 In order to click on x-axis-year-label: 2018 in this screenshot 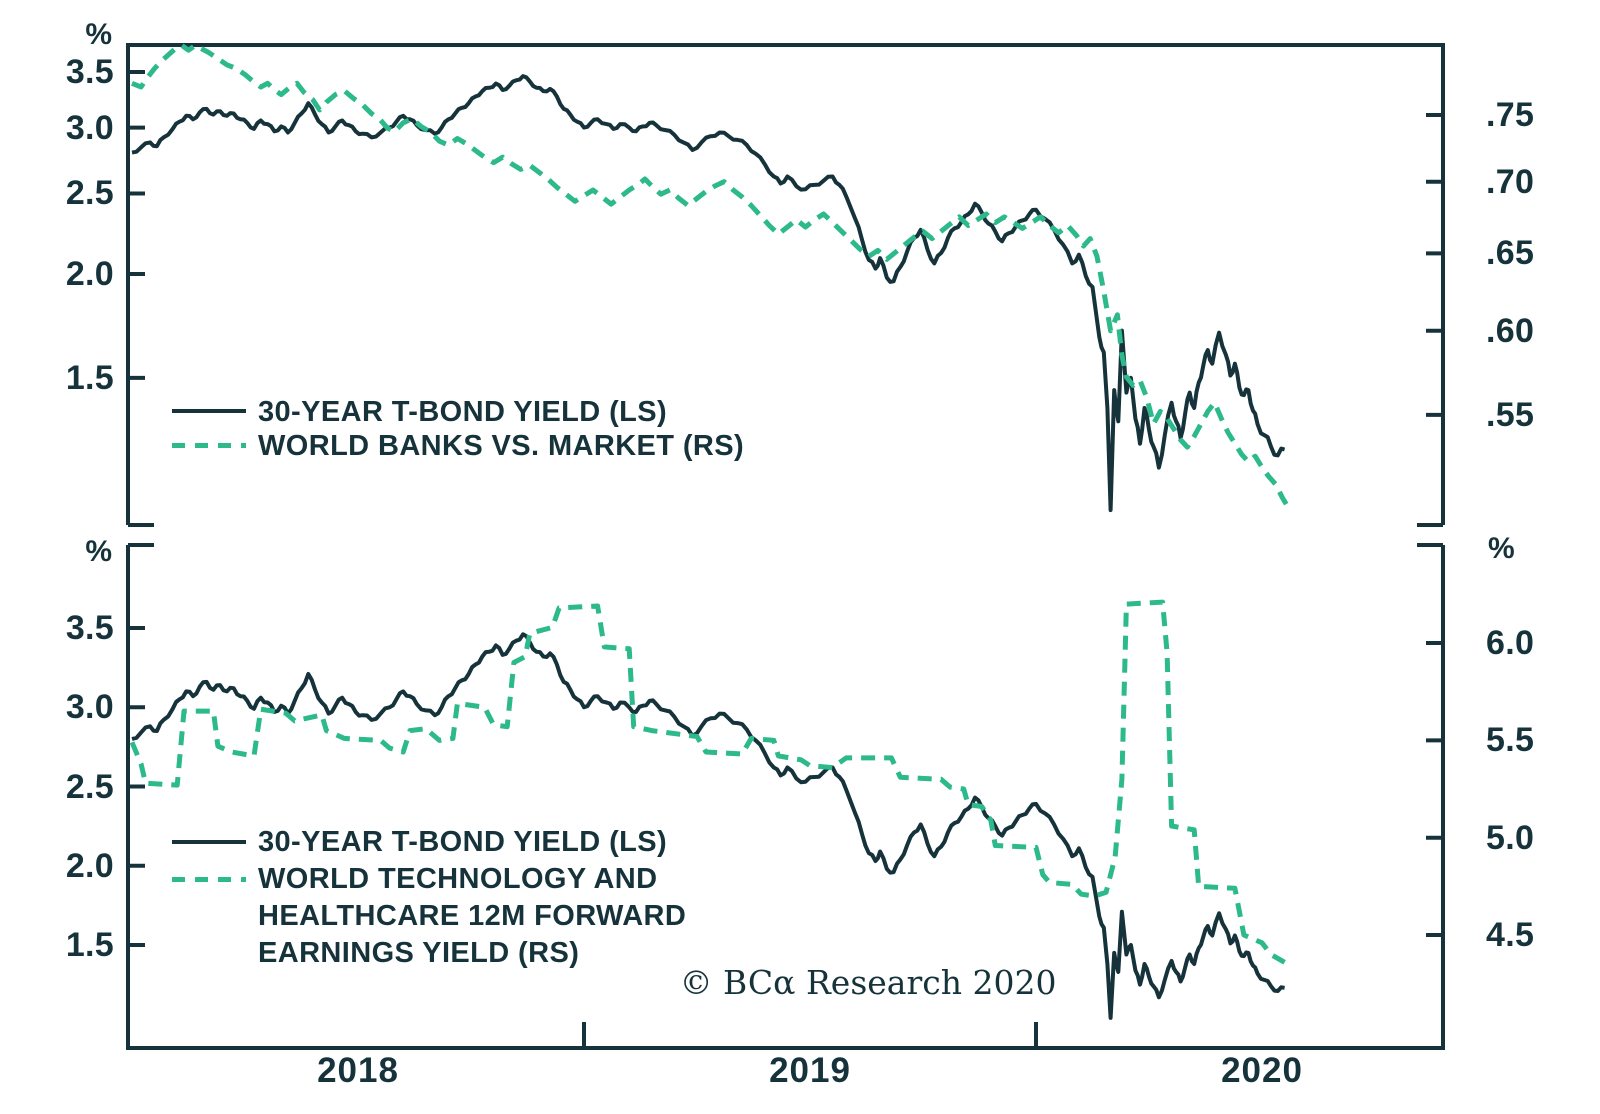, I will do `click(358, 1070)`.